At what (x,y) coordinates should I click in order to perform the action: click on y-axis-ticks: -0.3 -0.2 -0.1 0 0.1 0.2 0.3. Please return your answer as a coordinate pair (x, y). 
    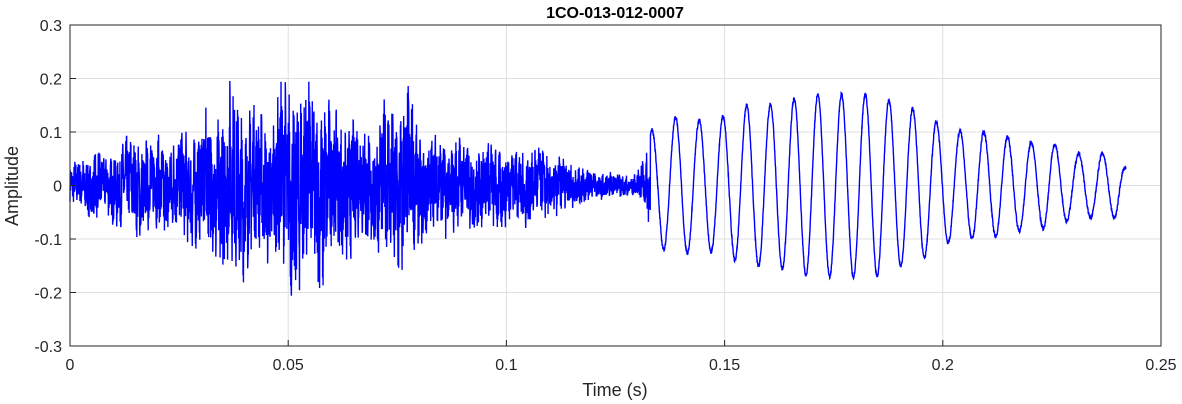
    Looking at the image, I should click on (55, 187).